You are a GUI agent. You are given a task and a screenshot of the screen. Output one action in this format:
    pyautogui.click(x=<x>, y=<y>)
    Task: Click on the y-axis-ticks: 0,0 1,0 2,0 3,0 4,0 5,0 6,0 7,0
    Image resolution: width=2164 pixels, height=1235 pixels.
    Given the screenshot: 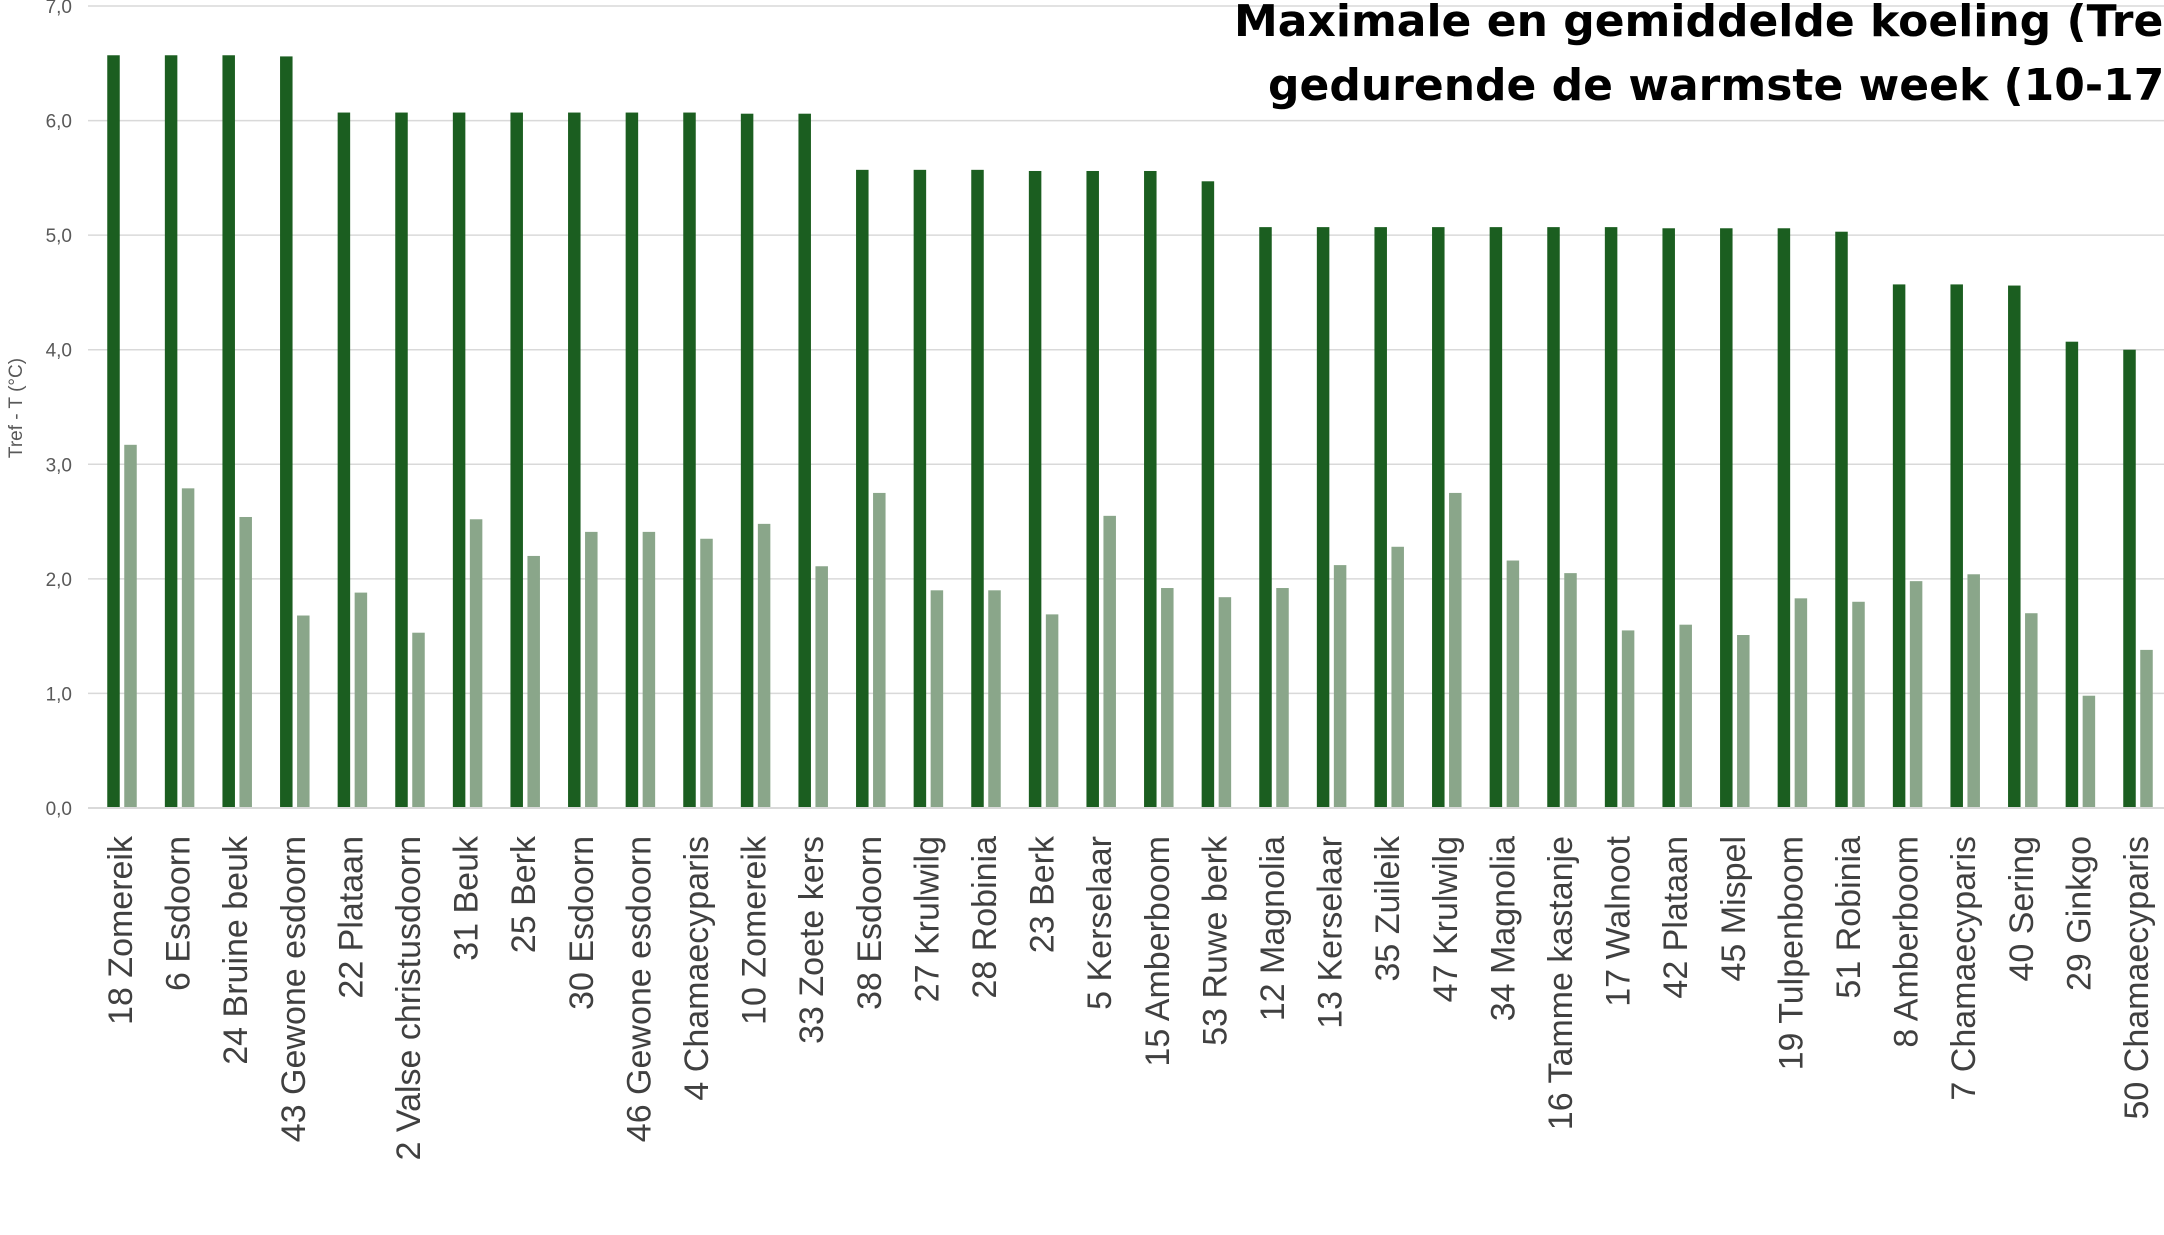 What is the action you would take?
    pyautogui.click(x=59, y=410)
    